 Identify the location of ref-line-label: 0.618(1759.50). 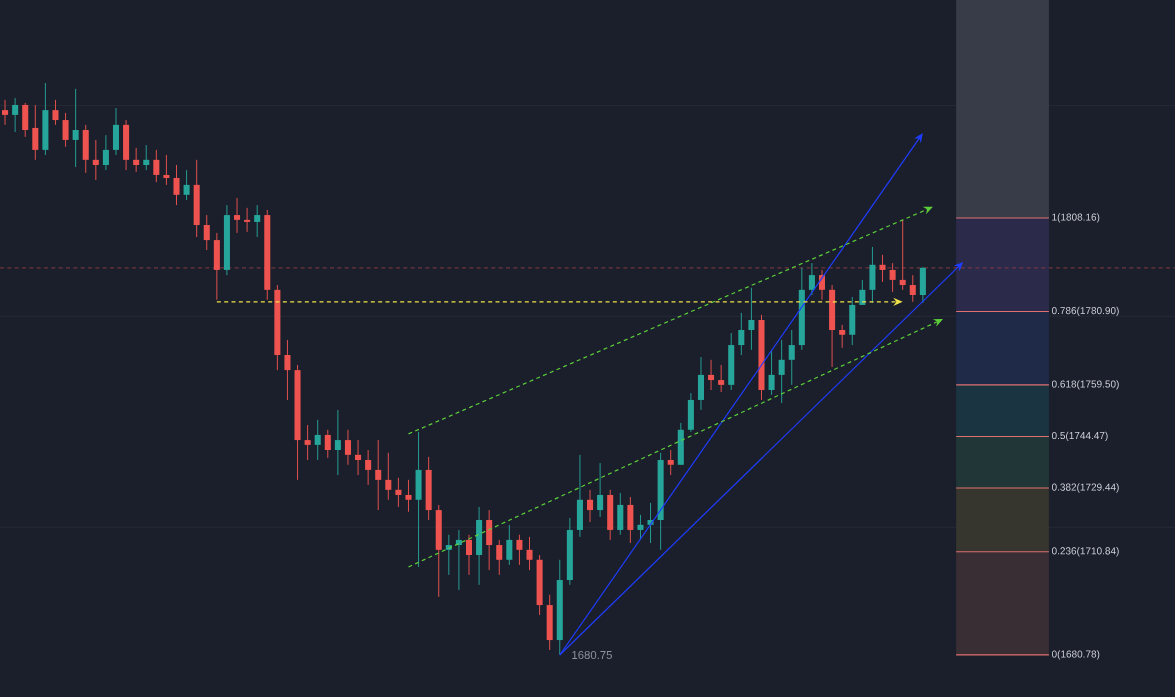
(1085, 385).